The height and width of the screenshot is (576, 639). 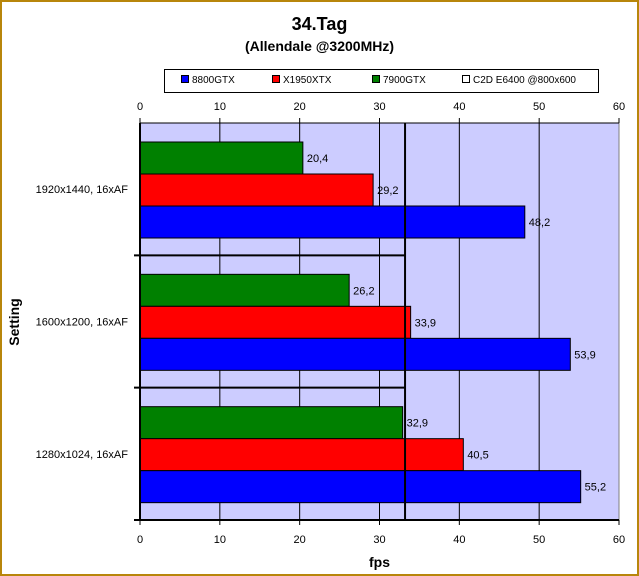 What do you see at coordinates (82, 455) in the screenshot?
I see `y-tick-label-2: 1280x1024, 16xAF` at bounding box center [82, 455].